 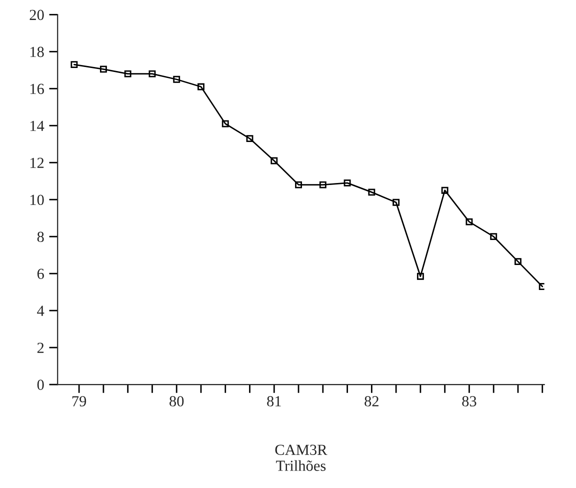 I want to click on y-tick-label: 20, so click(x=37, y=15).